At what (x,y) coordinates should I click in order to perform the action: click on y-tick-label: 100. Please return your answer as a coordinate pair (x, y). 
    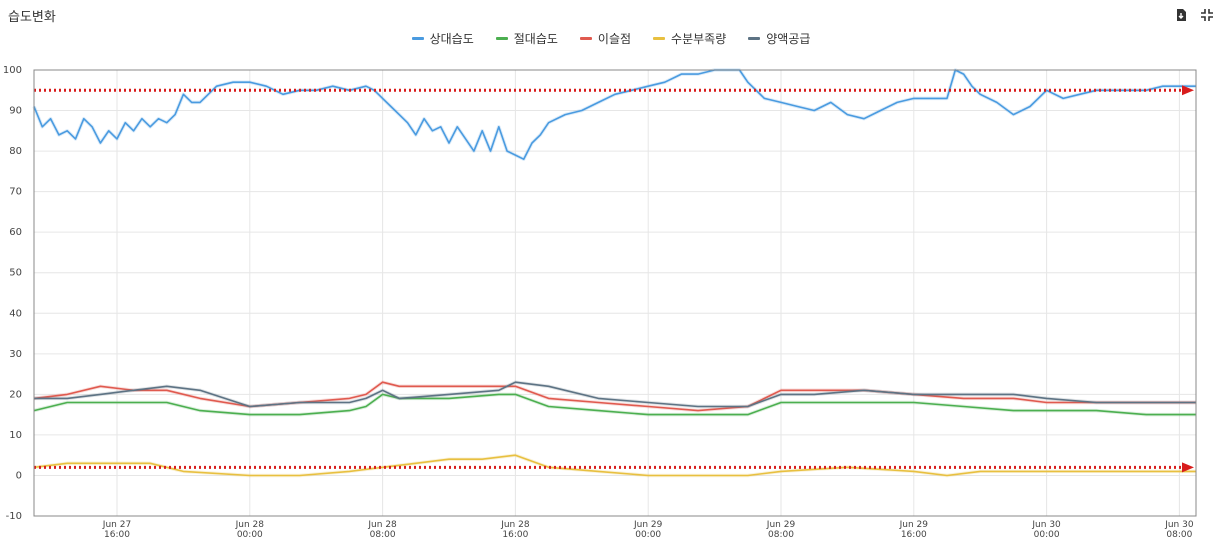
    Looking at the image, I should click on (12, 70).